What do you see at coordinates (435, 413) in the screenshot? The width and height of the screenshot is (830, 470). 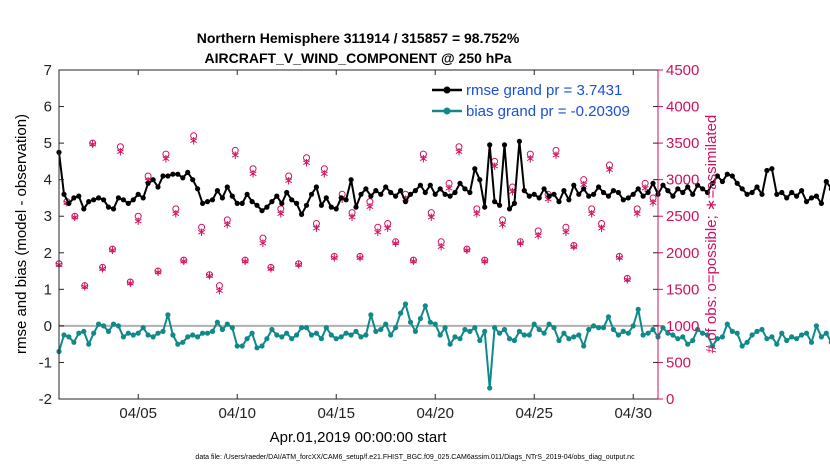 I see `x-tick-label: 04/20` at bounding box center [435, 413].